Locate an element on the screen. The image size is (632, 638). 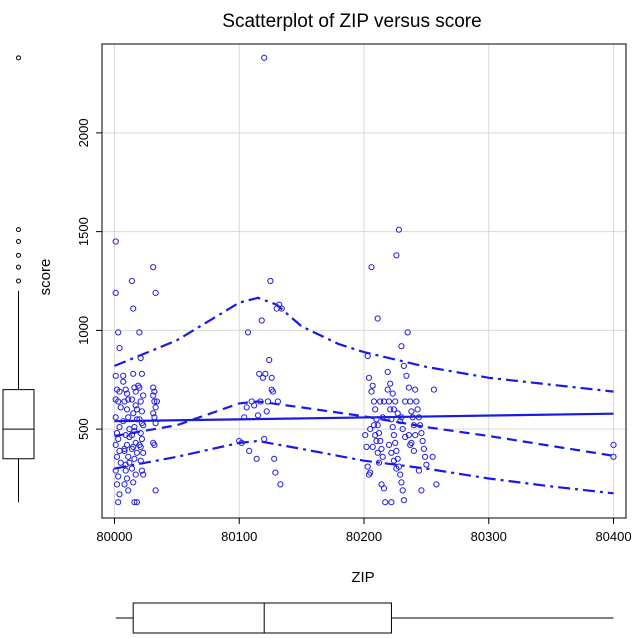
x-tick-label: 80400 is located at coordinates (613, 536).